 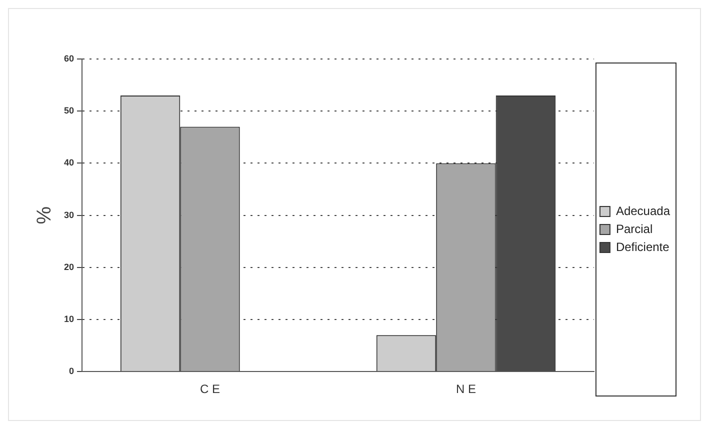 What do you see at coordinates (45, 215) in the screenshot?
I see `y-axis-title: %` at bounding box center [45, 215].